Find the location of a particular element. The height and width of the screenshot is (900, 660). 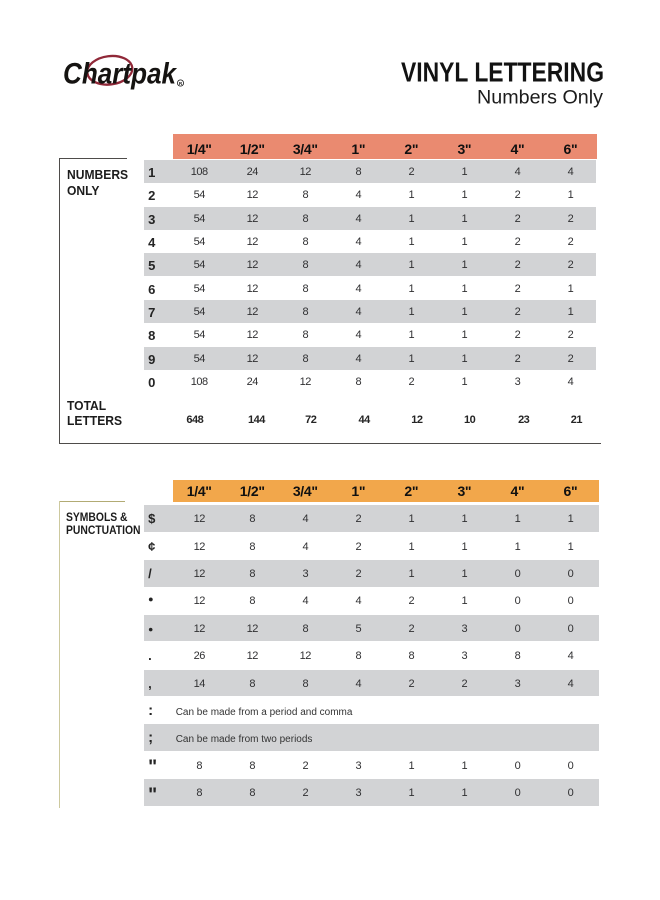

svg-text: R is located at coordinates (181, 83).